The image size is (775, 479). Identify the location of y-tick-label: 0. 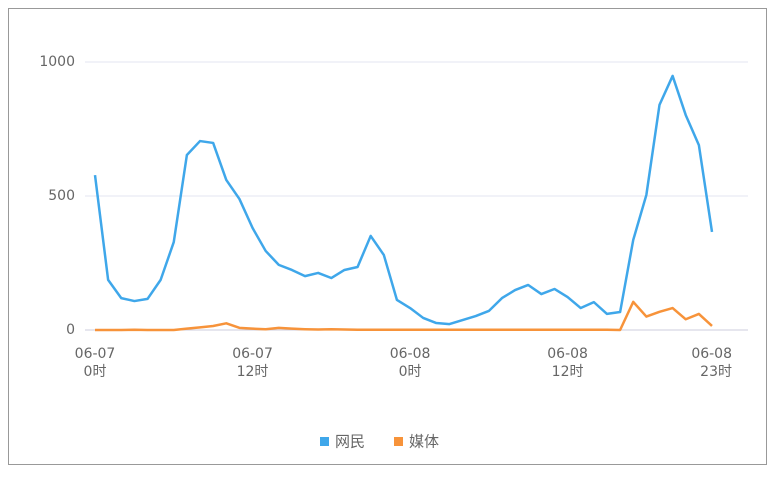
(70, 330).